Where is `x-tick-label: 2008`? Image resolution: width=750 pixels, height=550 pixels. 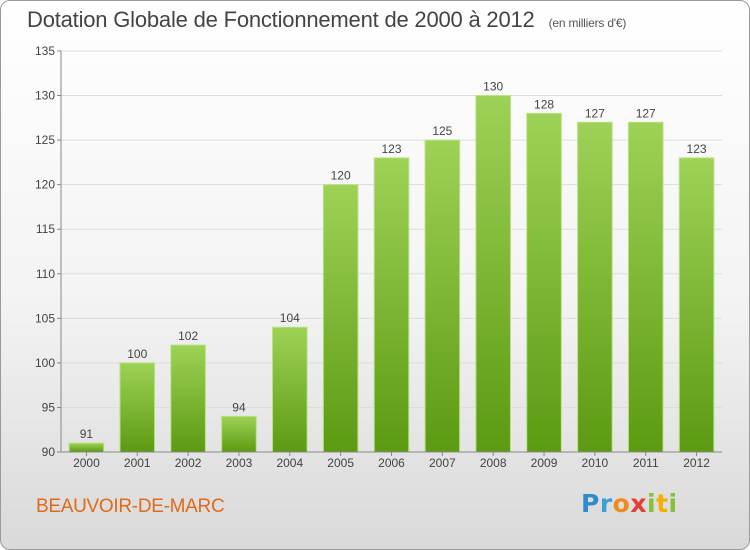 x-tick-label: 2008 is located at coordinates (493, 463).